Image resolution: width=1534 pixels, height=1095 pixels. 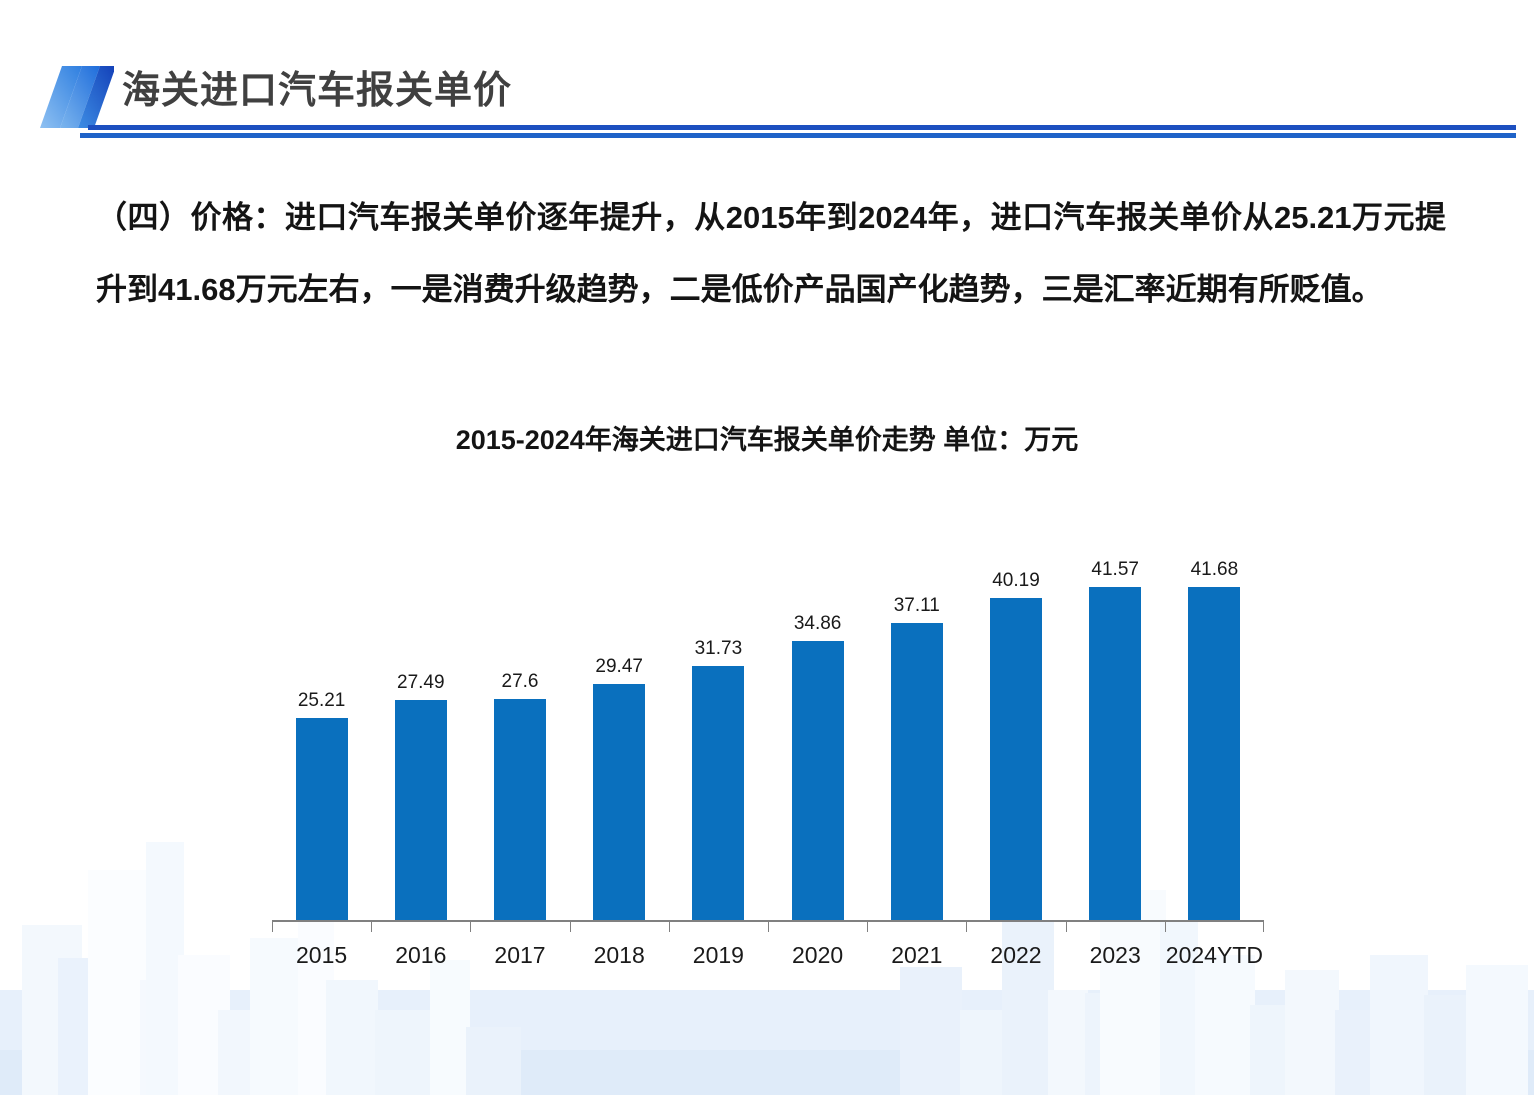 I want to click on x-axis-label-2020: 2020, so click(x=818, y=955).